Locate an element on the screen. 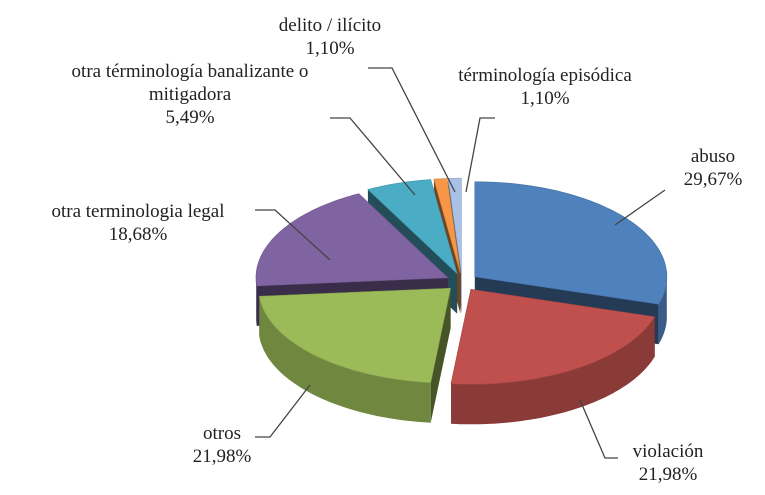  slice-label: otros 21,98% is located at coordinates (222, 445).